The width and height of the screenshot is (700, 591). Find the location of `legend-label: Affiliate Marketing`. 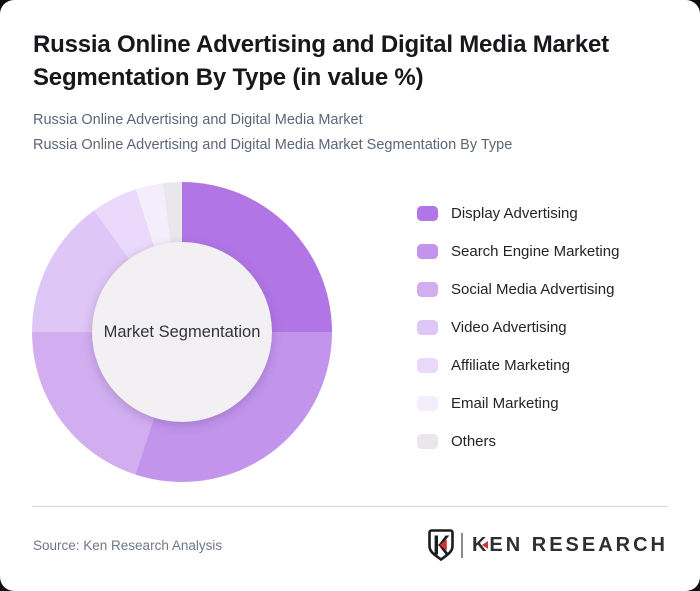

legend-label: Affiliate Marketing is located at coordinates (510, 365).